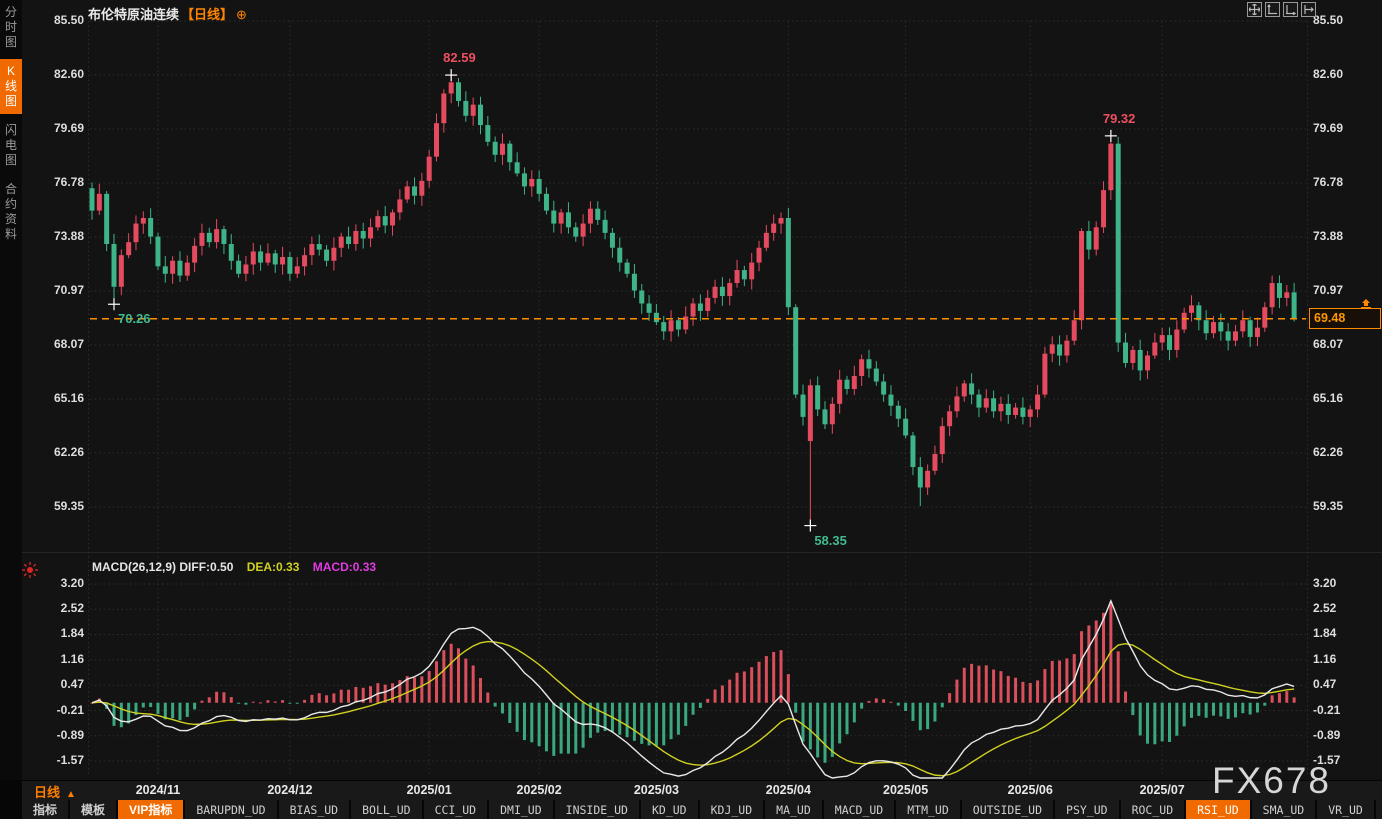 The width and height of the screenshot is (1382, 819). I want to click on price-axis-label-left: 65.16, so click(68, 398).